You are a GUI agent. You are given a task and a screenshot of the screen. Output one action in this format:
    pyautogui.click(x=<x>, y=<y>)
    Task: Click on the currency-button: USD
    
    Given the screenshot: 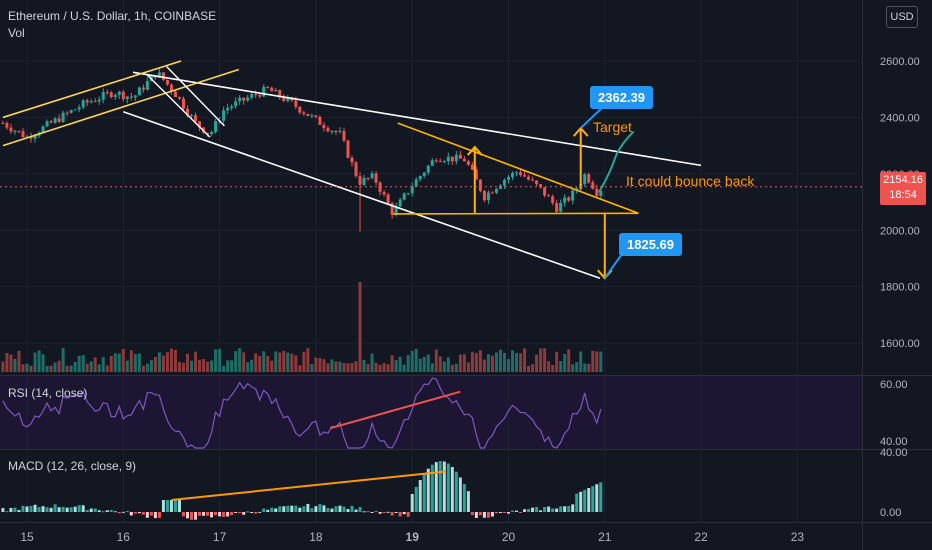 What is the action you would take?
    pyautogui.click(x=902, y=17)
    